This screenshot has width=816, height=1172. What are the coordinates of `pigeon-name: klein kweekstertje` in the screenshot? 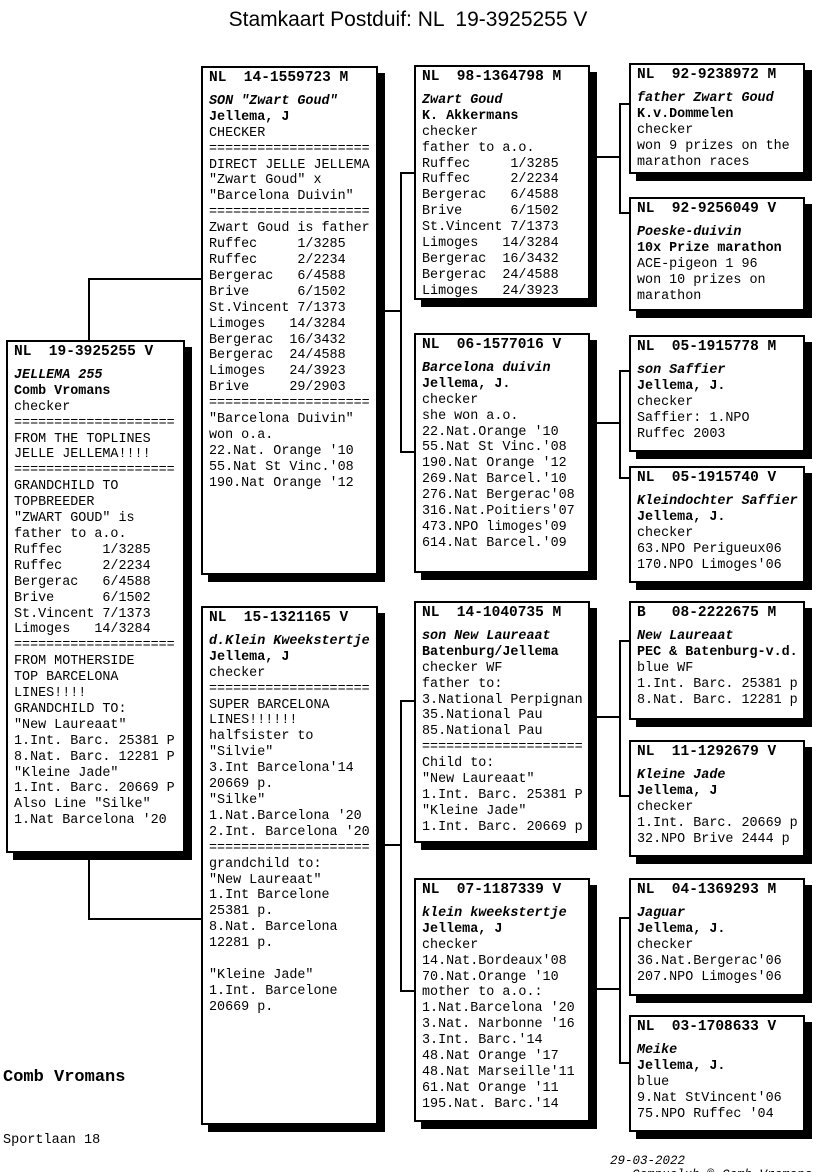 It's located at (494, 913).